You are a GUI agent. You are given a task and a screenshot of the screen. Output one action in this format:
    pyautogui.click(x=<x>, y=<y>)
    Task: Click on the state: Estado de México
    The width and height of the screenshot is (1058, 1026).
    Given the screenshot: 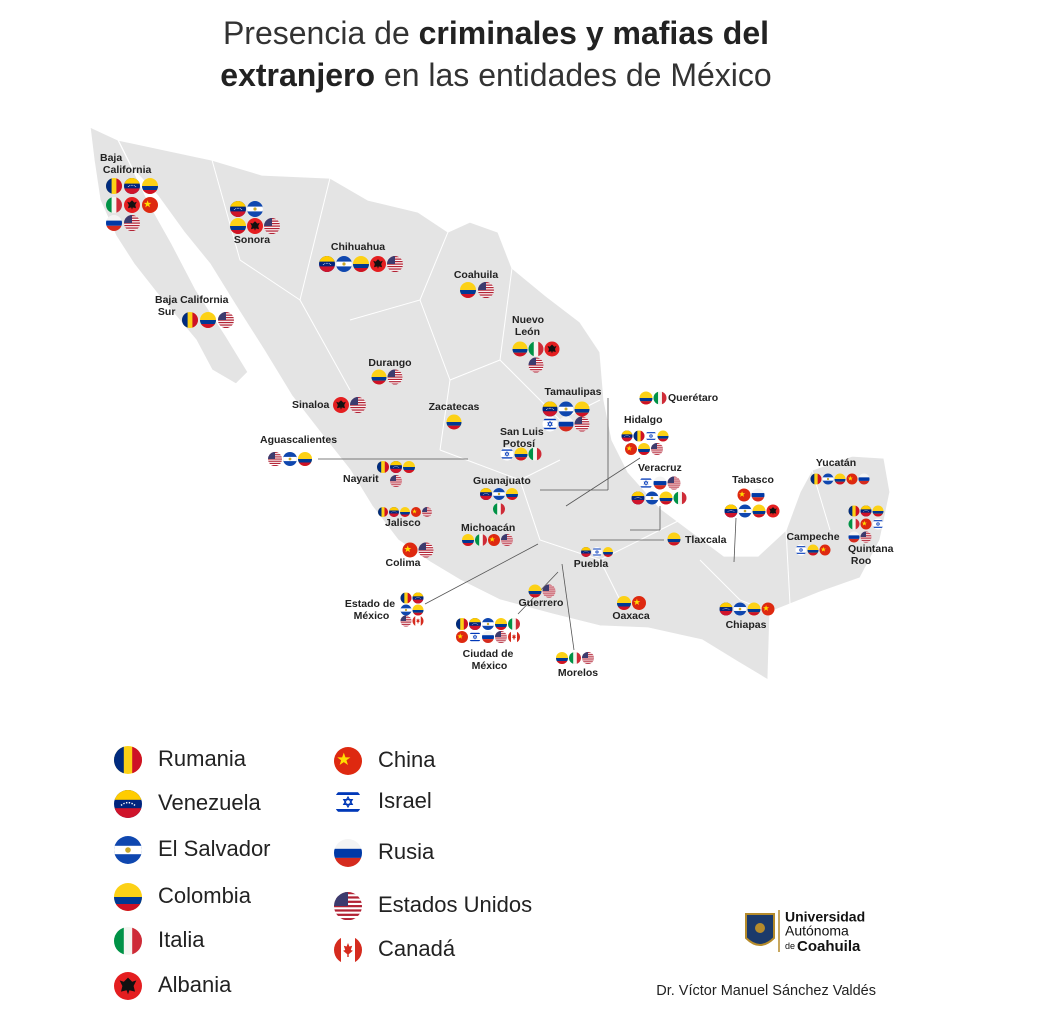 What is the action you would take?
    pyautogui.click(x=384, y=610)
    